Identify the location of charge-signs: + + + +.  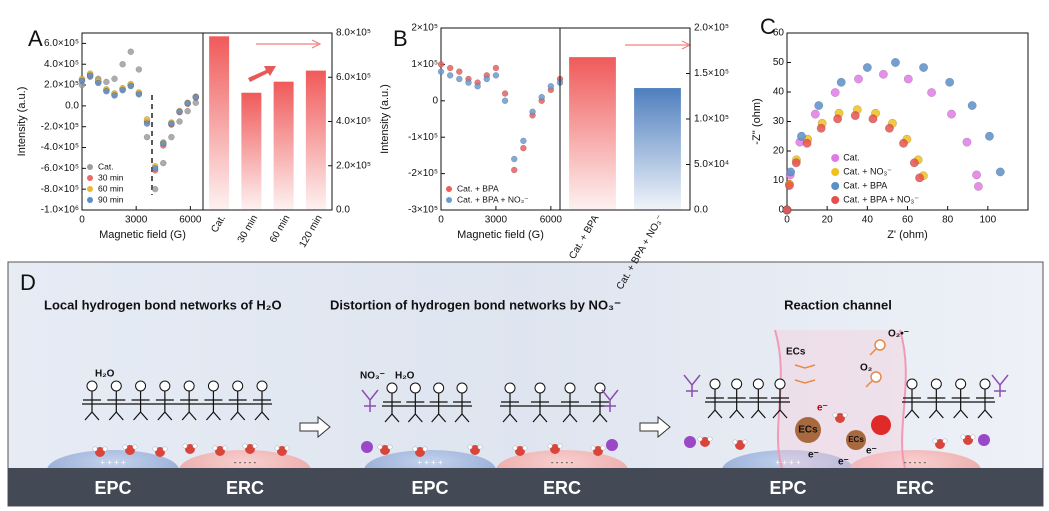
(788, 462).